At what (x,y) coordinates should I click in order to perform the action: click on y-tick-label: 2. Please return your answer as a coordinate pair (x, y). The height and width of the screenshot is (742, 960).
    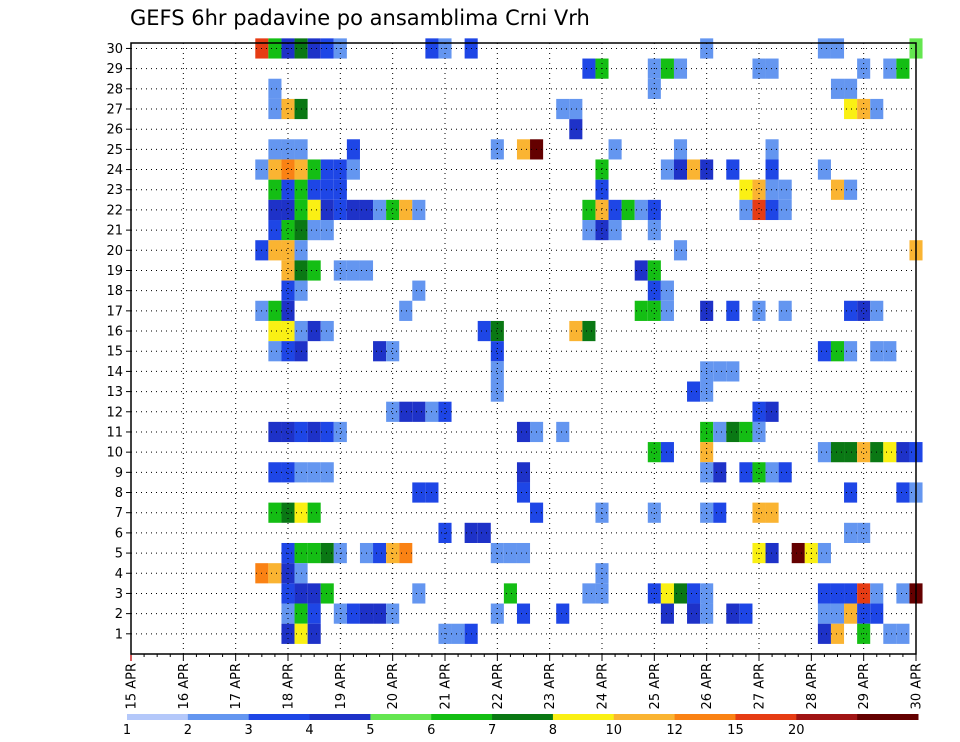
    Looking at the image, I should click on (119, 614).